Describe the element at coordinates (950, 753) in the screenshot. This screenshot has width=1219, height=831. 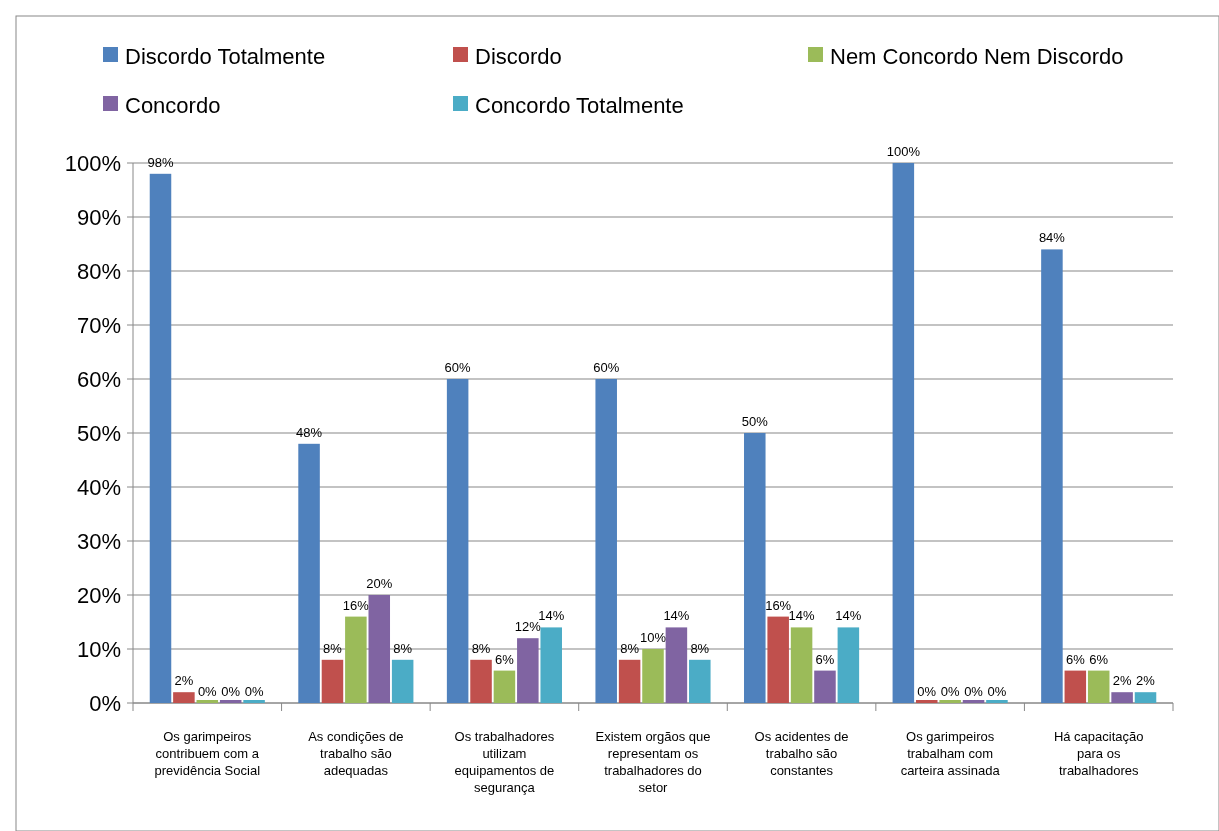
I see `x-tick-label: Os garimpeiros trabalham com carteira assinada` at that location.